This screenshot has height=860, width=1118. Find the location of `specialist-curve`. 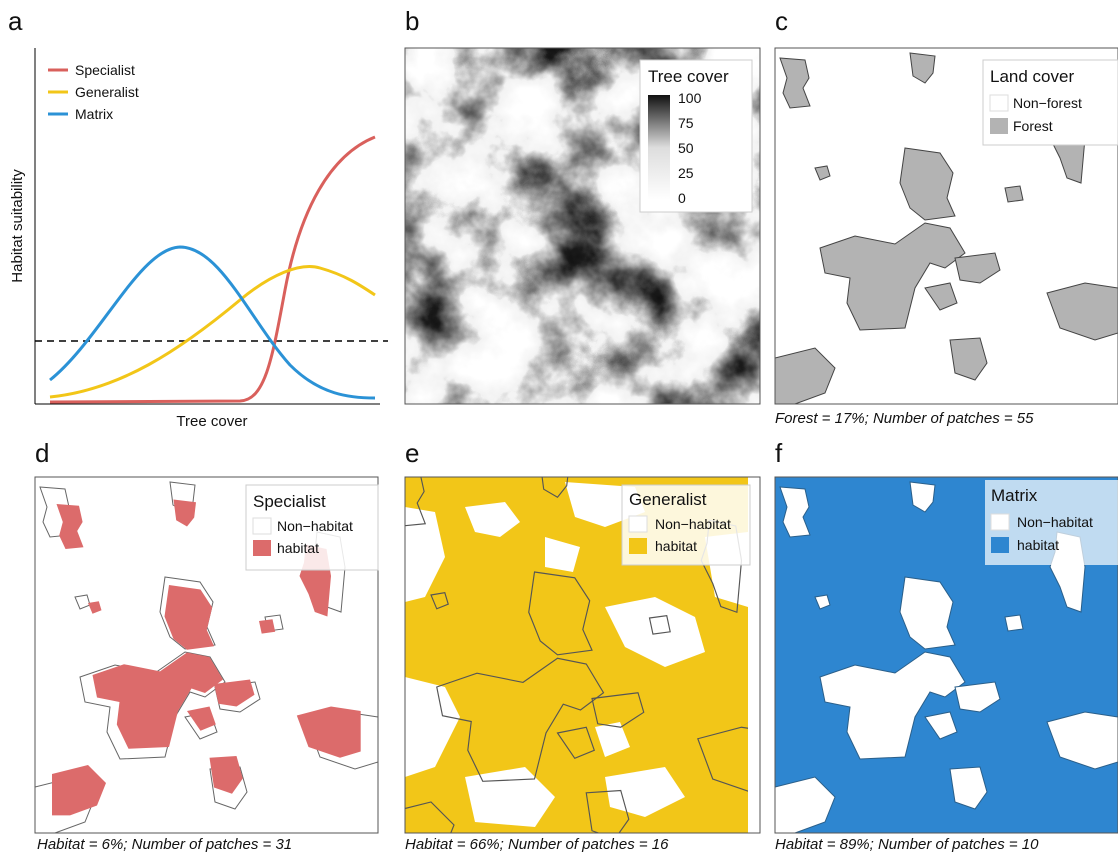

specialist-curve is located at coordinates (212, 269).